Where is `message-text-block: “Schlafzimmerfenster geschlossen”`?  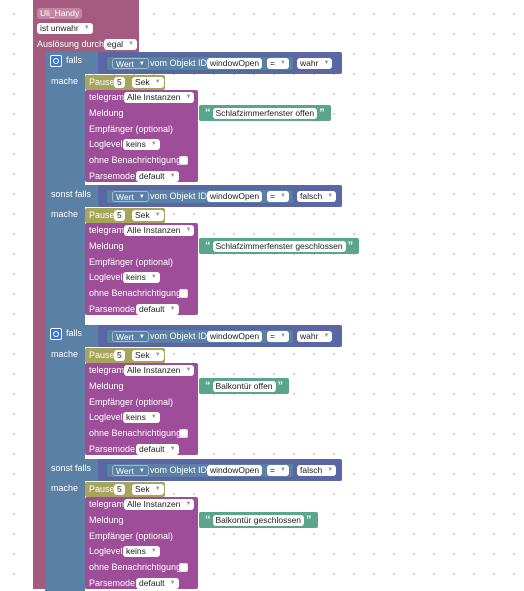 message-text-block: “Schlafzimmerfenster geschlossen” is located at coordinates (279, 246).